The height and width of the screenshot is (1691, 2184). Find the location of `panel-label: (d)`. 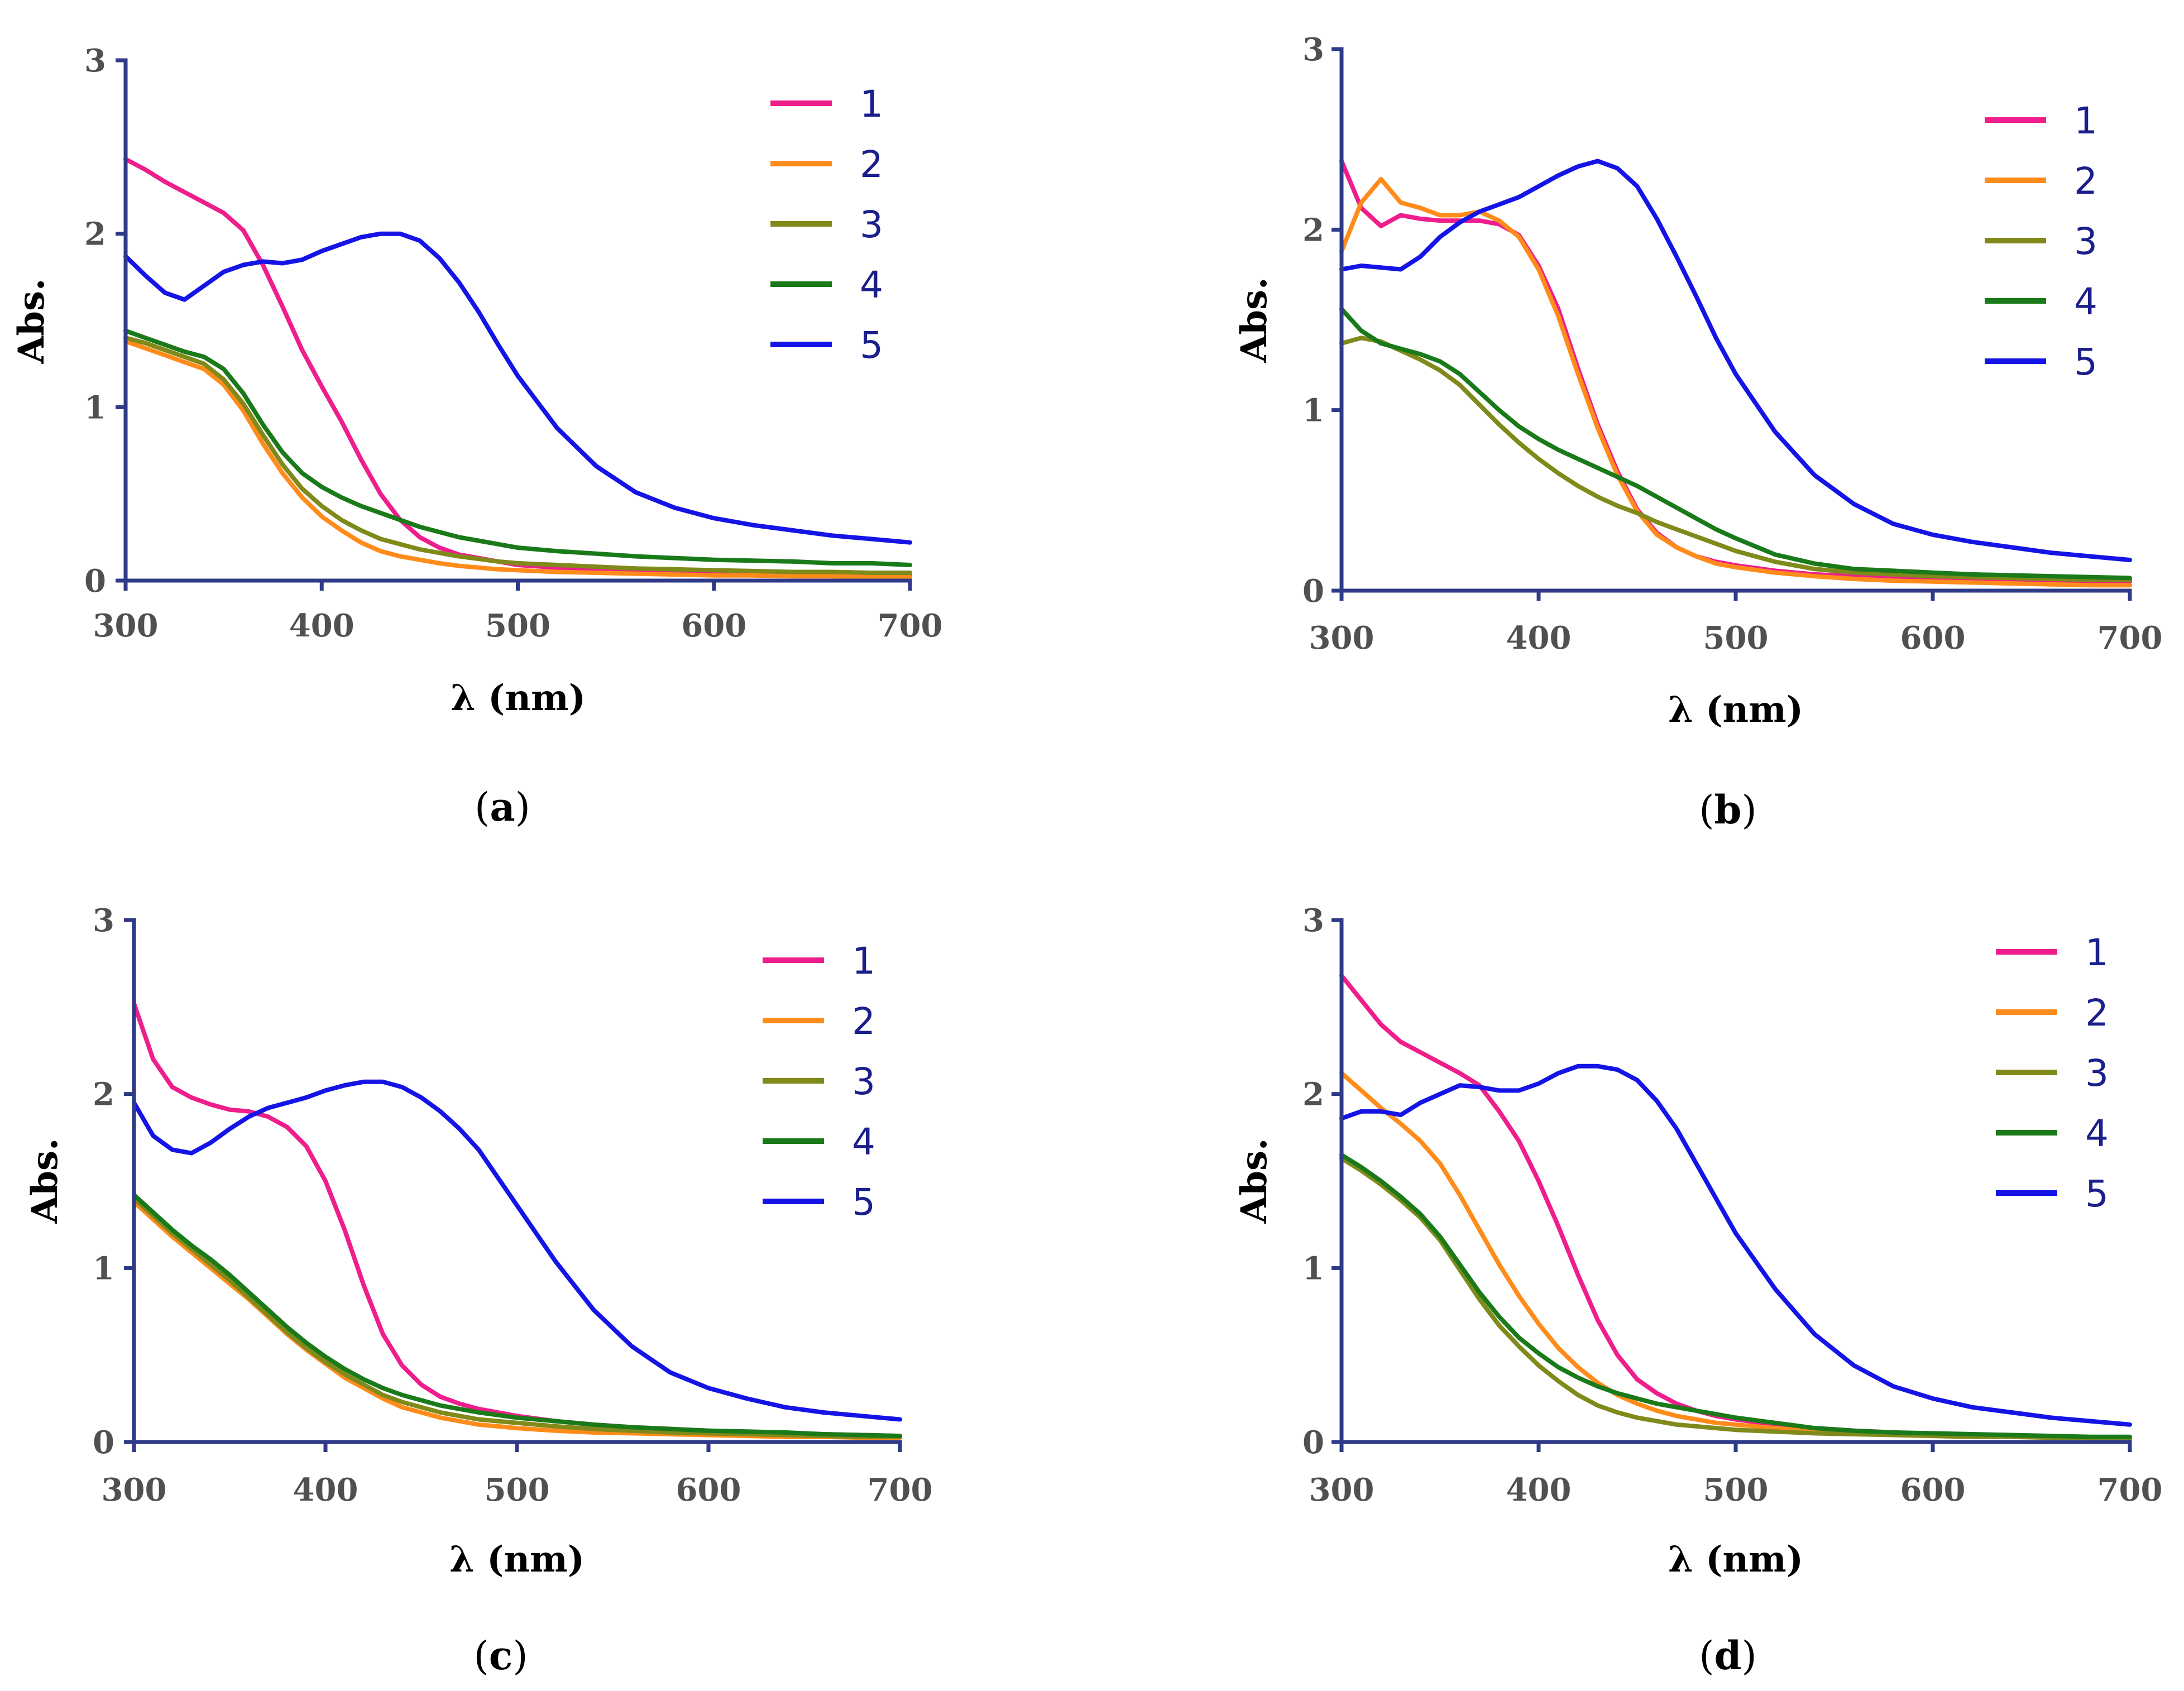

panel-label: (d) is located at coordinates (1728, 1655).